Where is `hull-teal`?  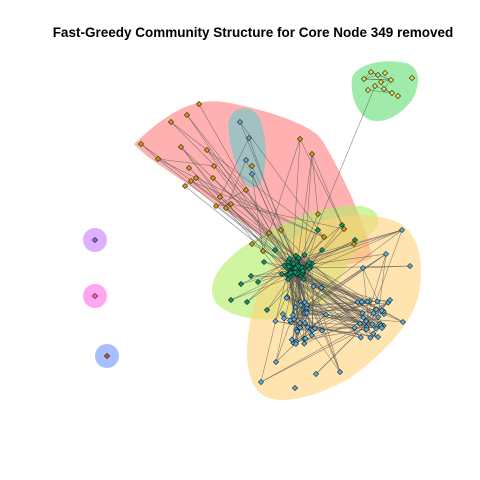 hull-teal is located at coordinates (247, 148).